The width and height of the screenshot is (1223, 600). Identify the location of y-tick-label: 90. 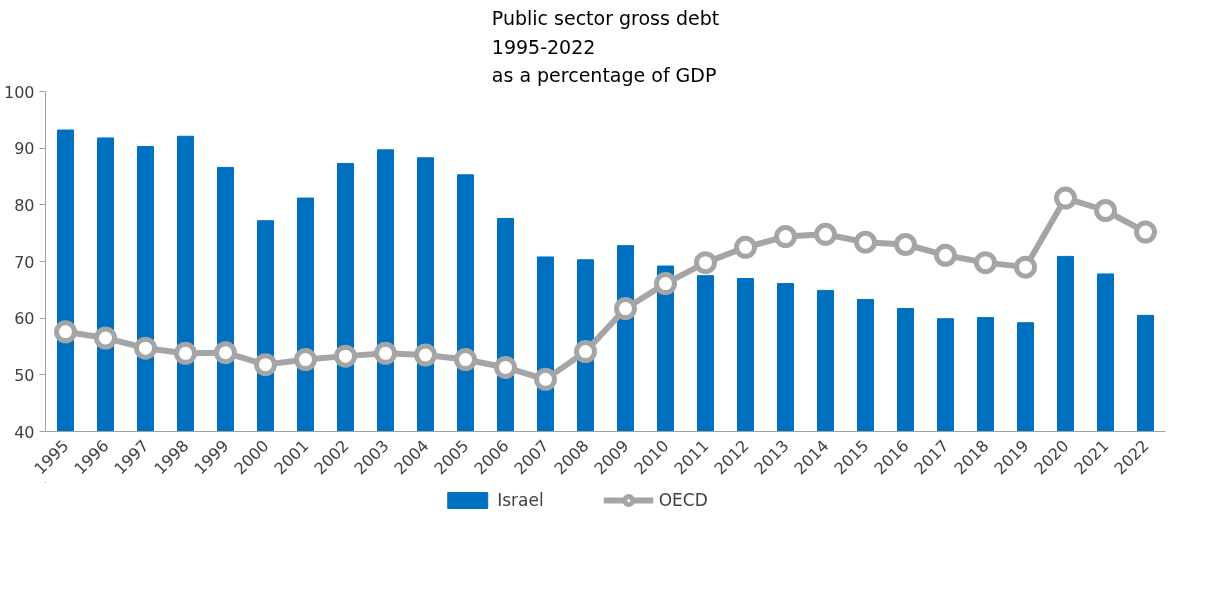
(24, 149).